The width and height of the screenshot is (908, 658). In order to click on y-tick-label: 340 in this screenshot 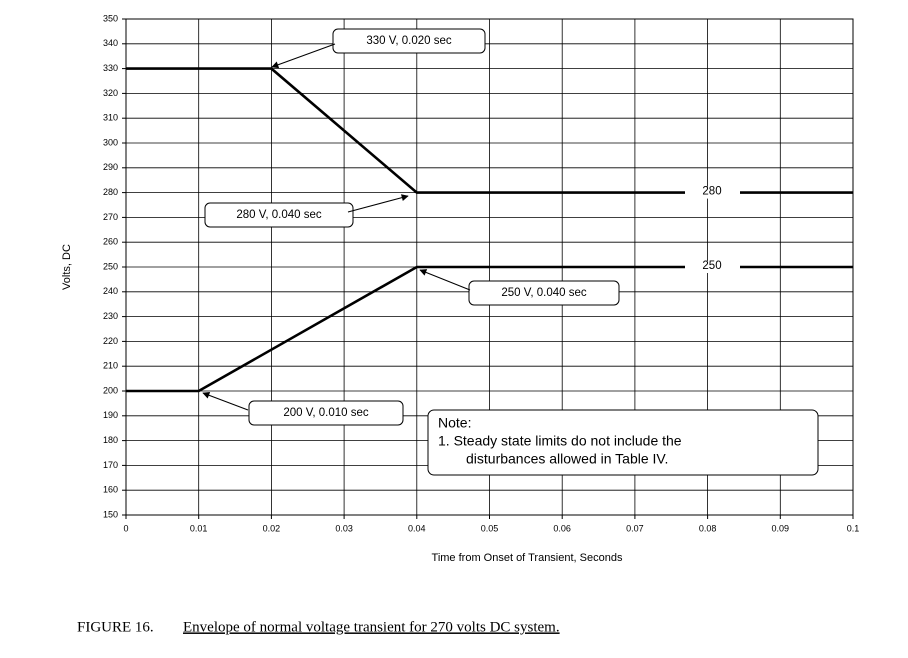, I will do `click(110, 43)`.